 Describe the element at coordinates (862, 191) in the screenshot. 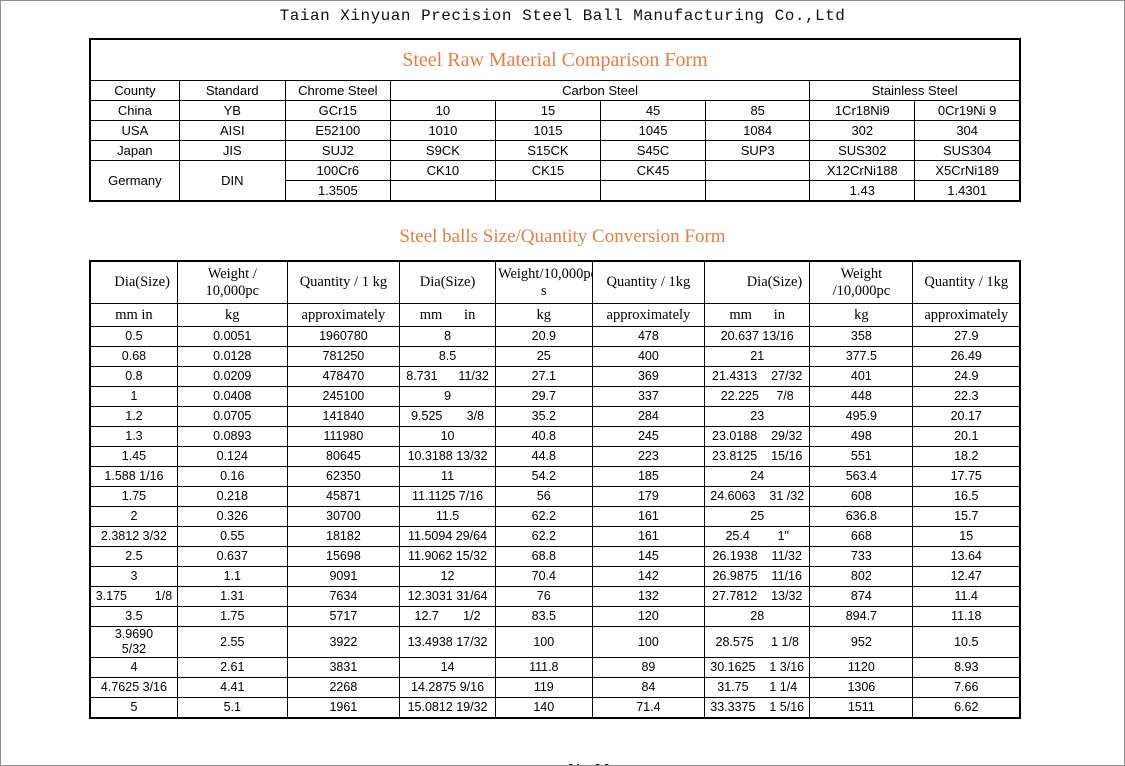

I see `cell: 1.43` at that location.